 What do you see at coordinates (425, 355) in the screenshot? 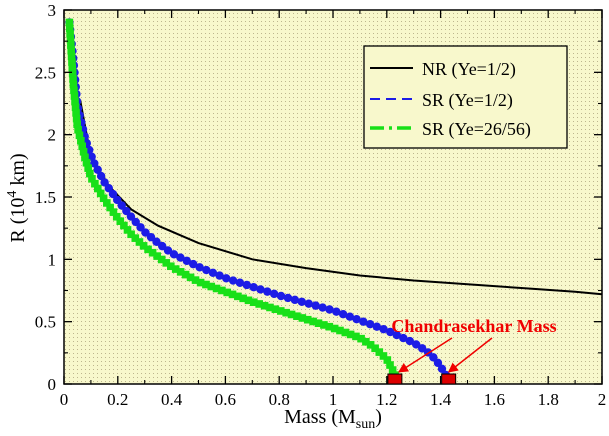
I see `annotation-arrow` at bounding box center [425, 355].